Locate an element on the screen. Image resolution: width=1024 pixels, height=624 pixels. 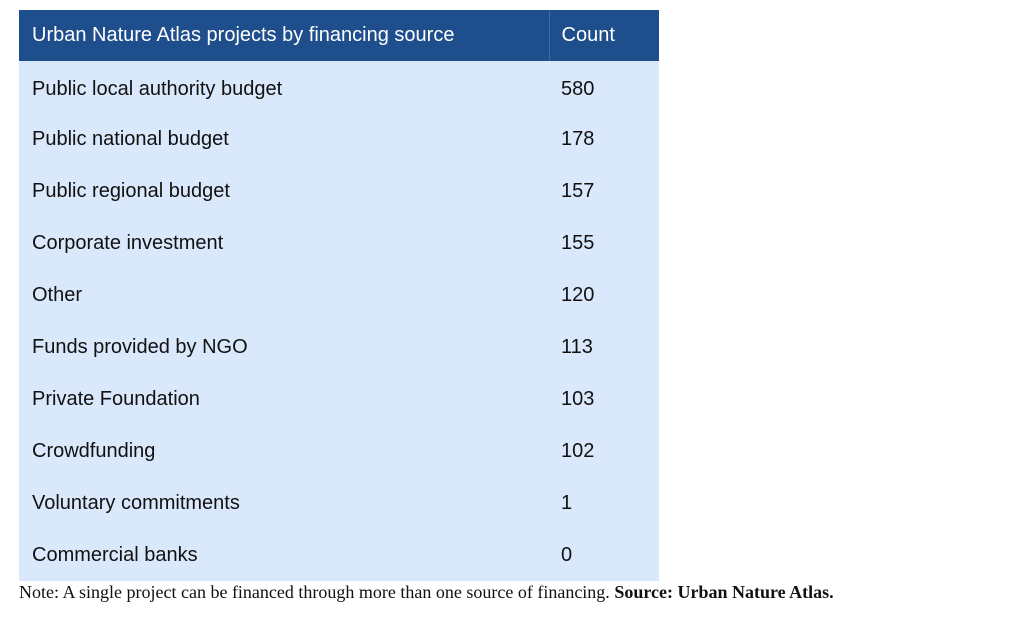
table-row: Public national budget 178 is located at coordinates (339, 139).